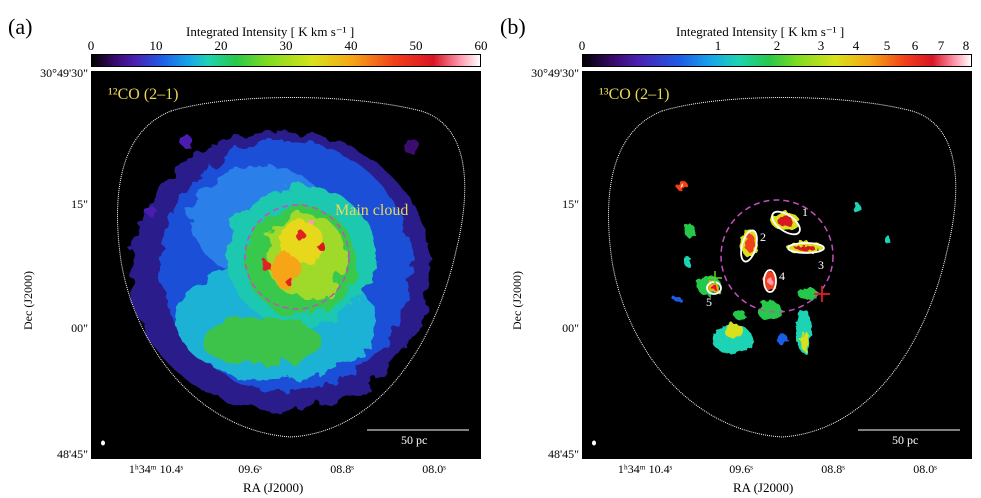  What do you see at coordinates (760, 31) in the screenshot?
I see `panel-b-colorbar-title: Integrated Intensity [ K km s⁻¹ ]` at bounding box center [760, 31].